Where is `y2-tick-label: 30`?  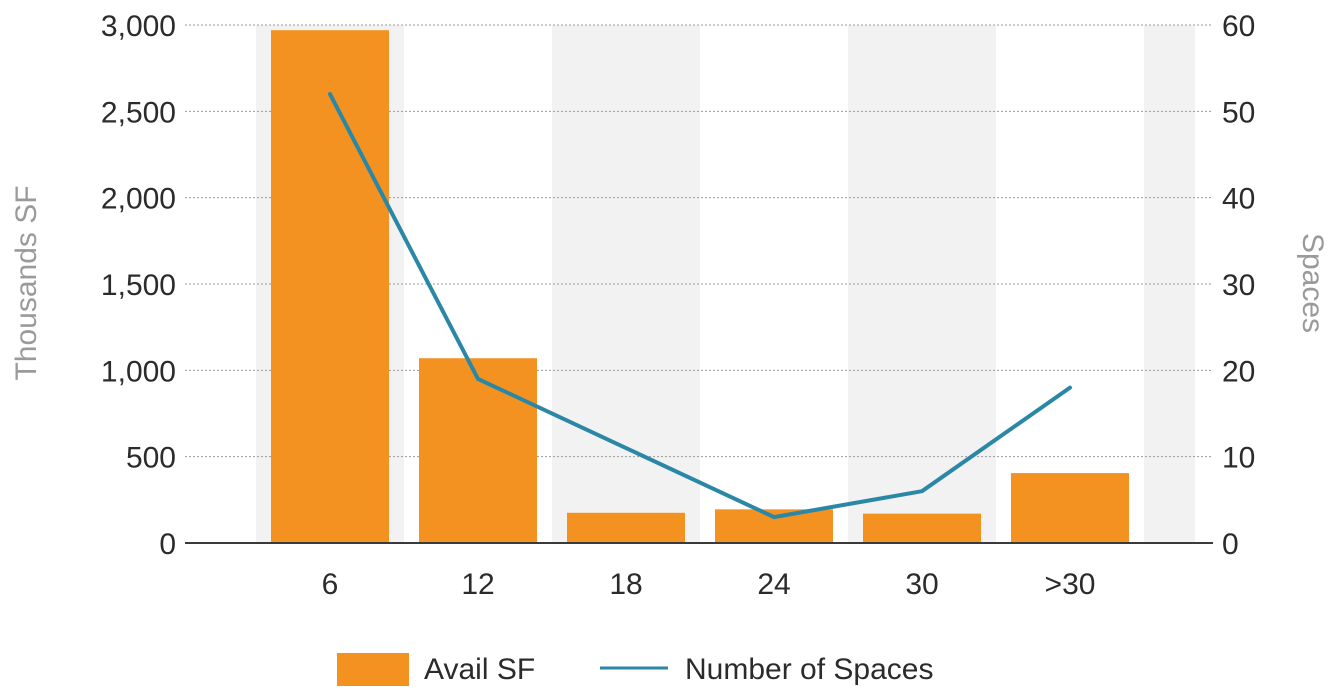
y2-tick-label: 30 is located at coordinates (1238, 285).